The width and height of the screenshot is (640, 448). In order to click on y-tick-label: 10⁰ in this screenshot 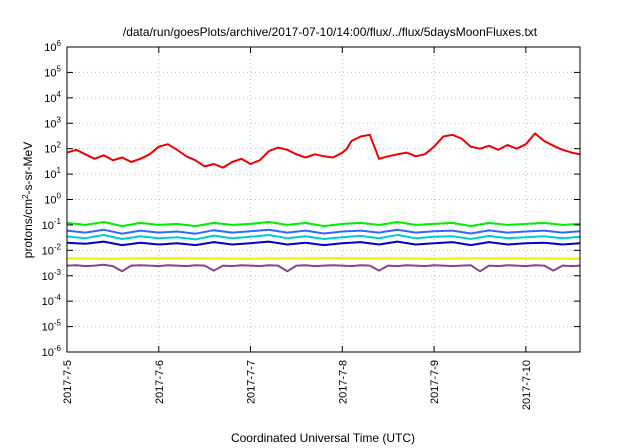, I will do `click(52, 199)`.